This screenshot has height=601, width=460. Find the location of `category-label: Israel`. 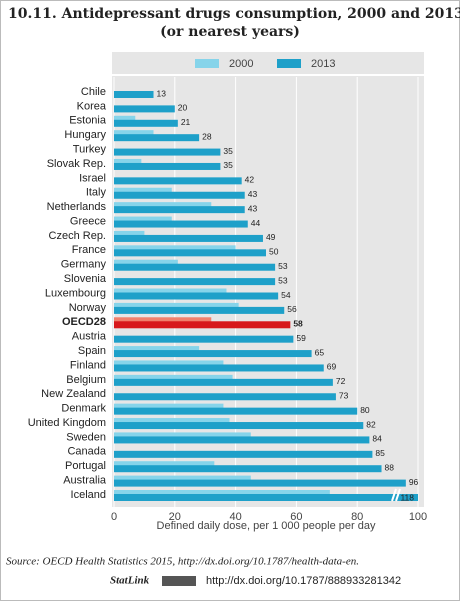

category-label: Israel is located at coordinates (92, 178).